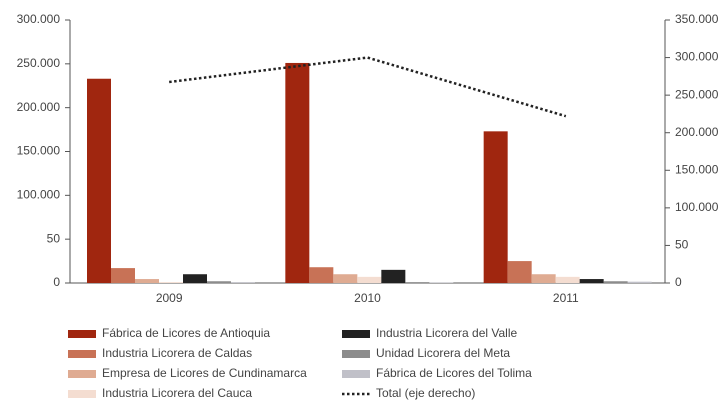 This screenshot has height=402, width=728. What do you see at coordinates (566, 298) in the screenshot?
I see `x-tick-label: 2011` at bounding box center [566, 298].